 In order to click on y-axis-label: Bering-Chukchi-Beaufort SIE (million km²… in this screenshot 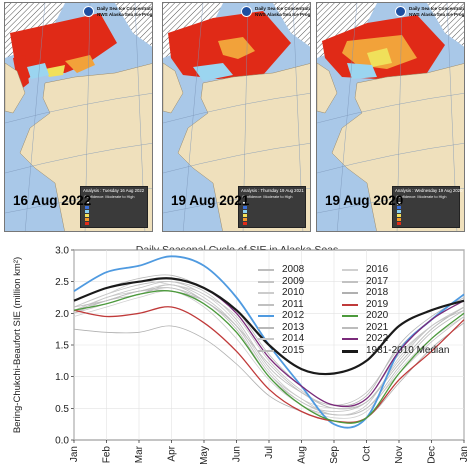, I will do `click(17, 345)`.